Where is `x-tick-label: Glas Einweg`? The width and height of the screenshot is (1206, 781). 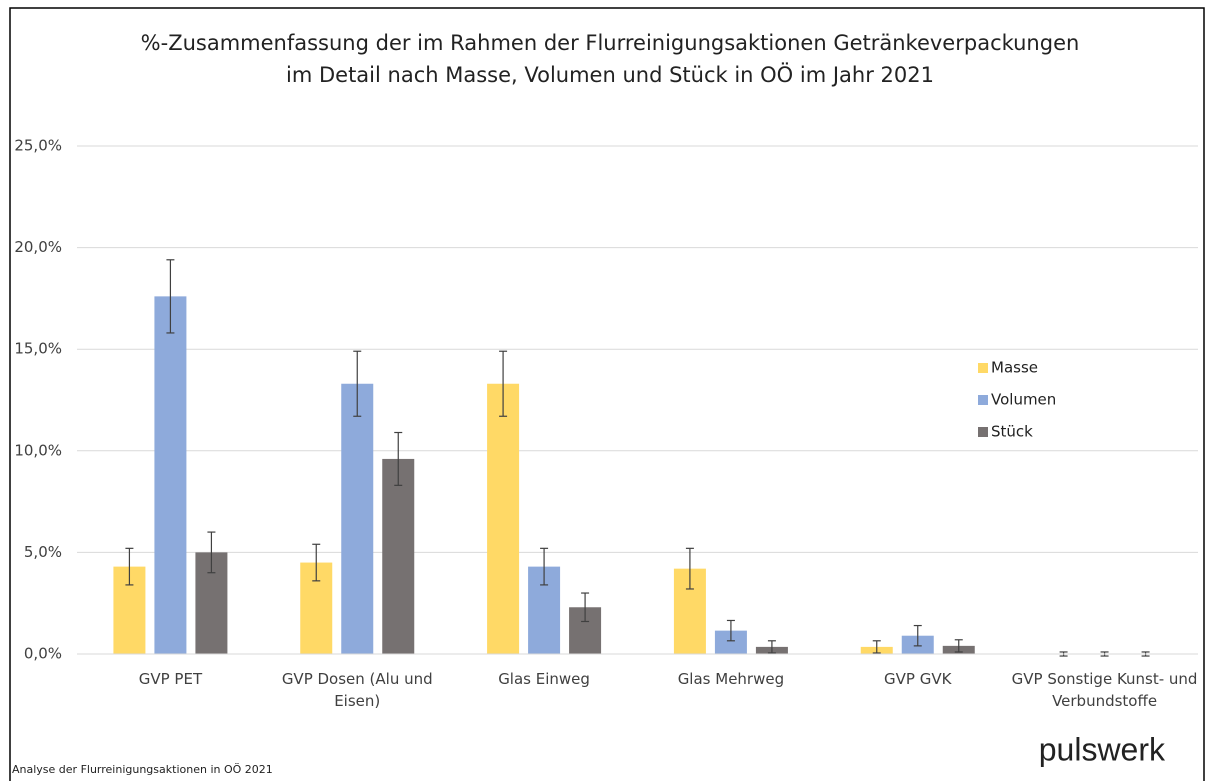
x-tick-label: Glas Einweg is located at coordinates (544, 679).